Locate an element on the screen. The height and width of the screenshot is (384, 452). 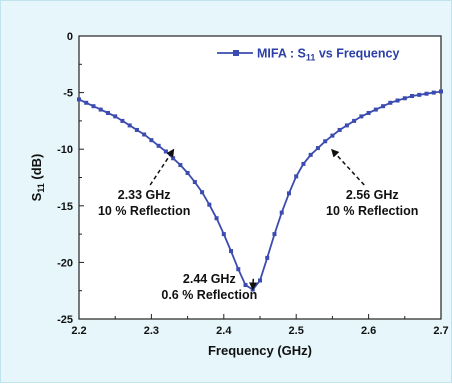
legend-main: MIFA : S is located at coordinates (281, 54).